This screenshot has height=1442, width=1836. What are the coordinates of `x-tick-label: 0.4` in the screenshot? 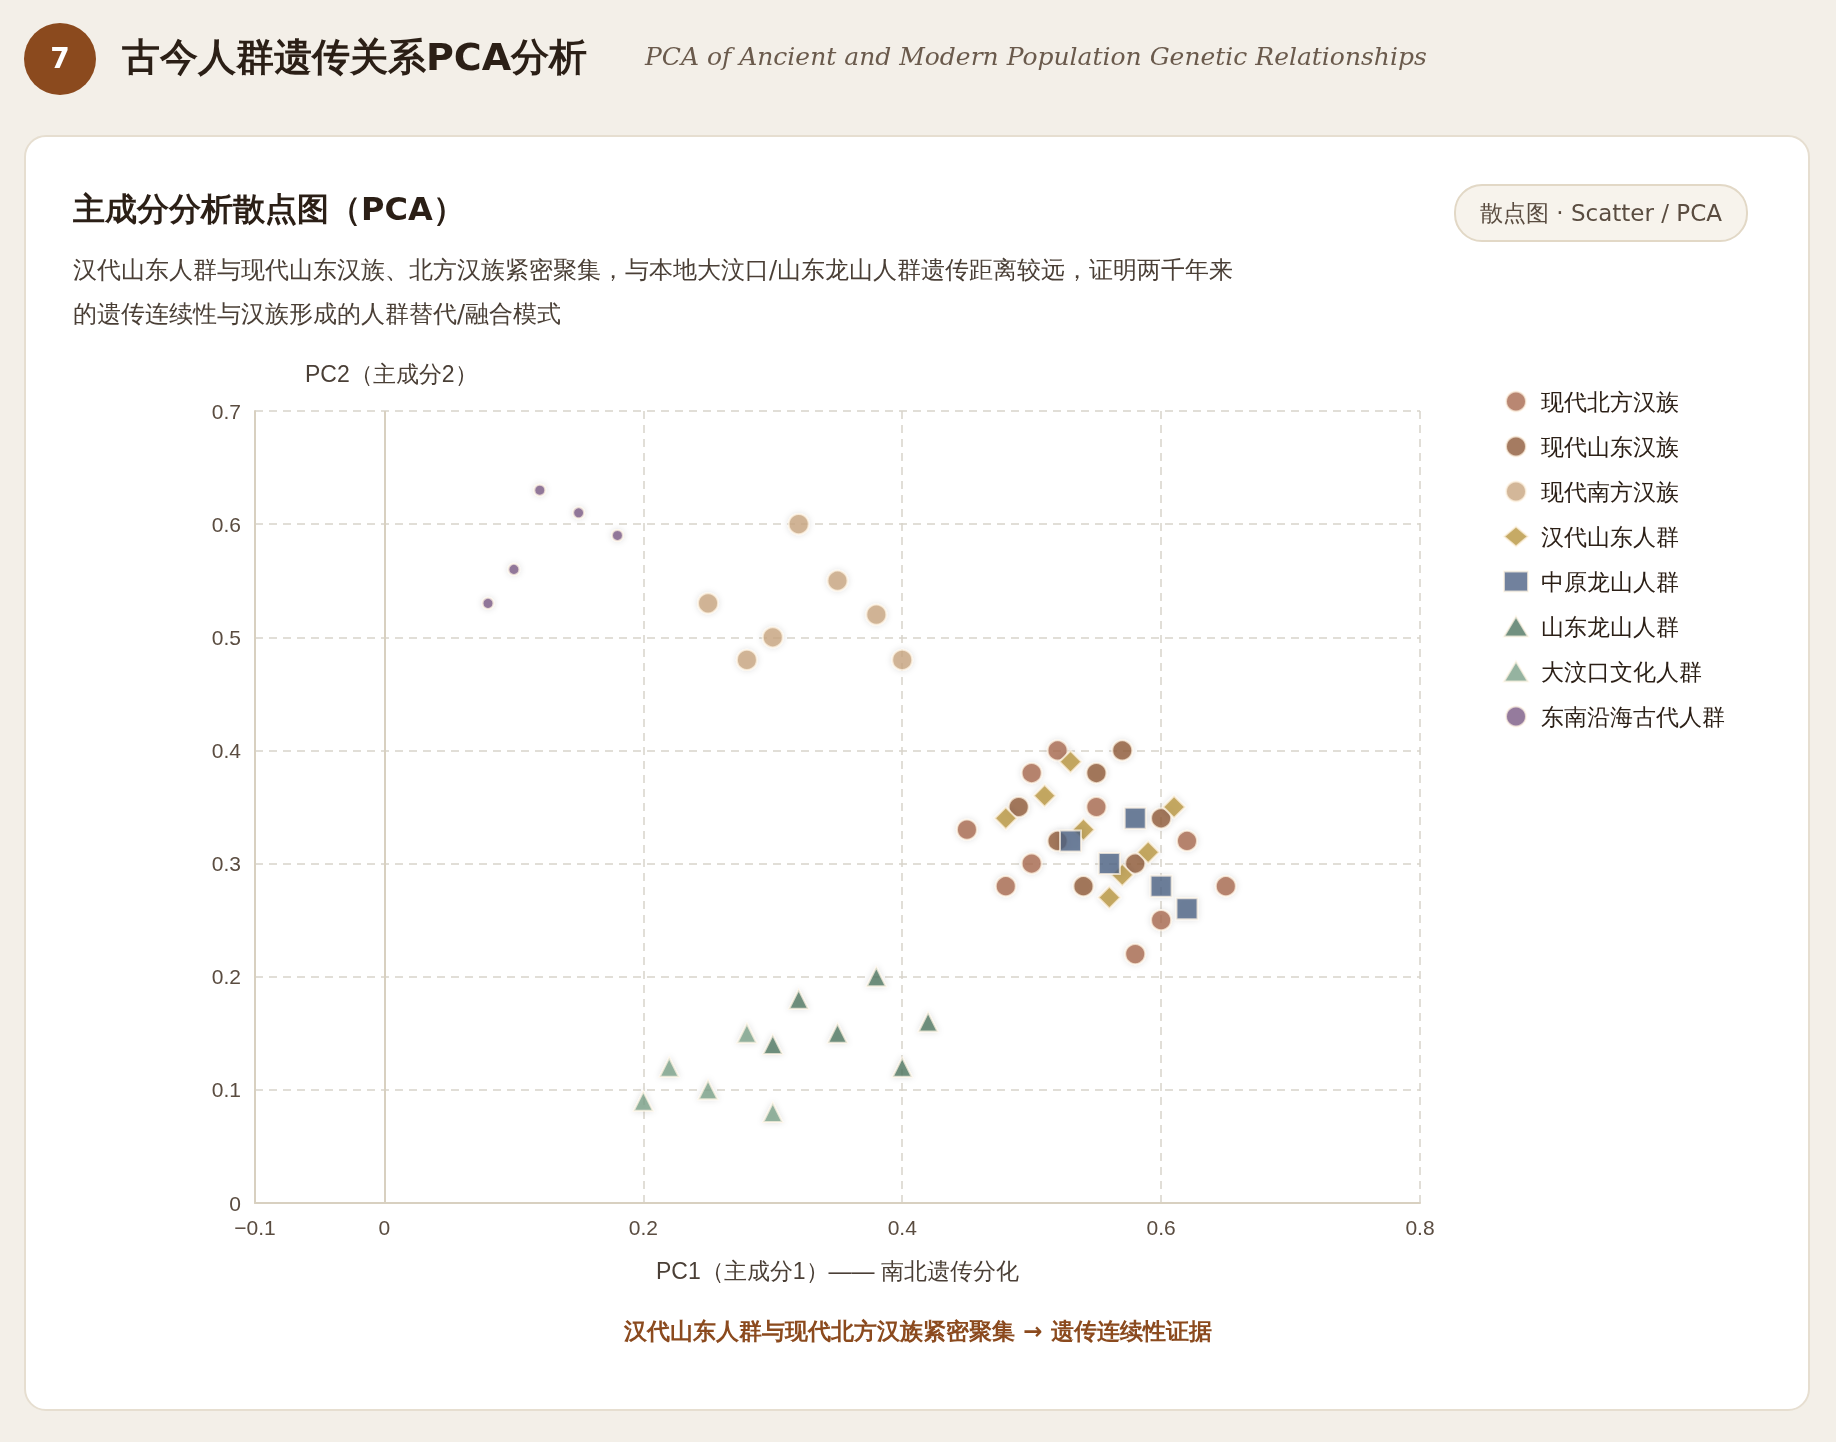 It's located at (902, 1227).